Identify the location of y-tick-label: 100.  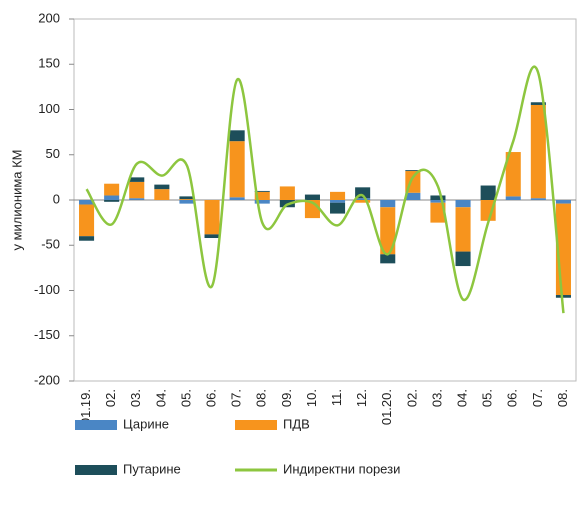
(49, 108).